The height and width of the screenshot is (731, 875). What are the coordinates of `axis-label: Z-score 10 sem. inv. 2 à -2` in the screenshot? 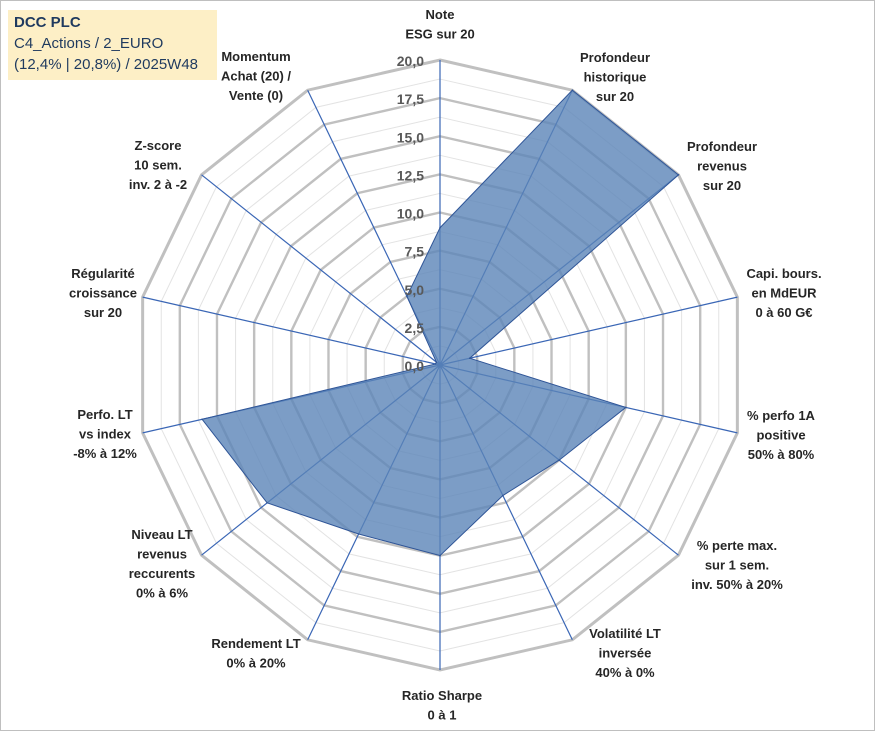 It's located at (158, 165).